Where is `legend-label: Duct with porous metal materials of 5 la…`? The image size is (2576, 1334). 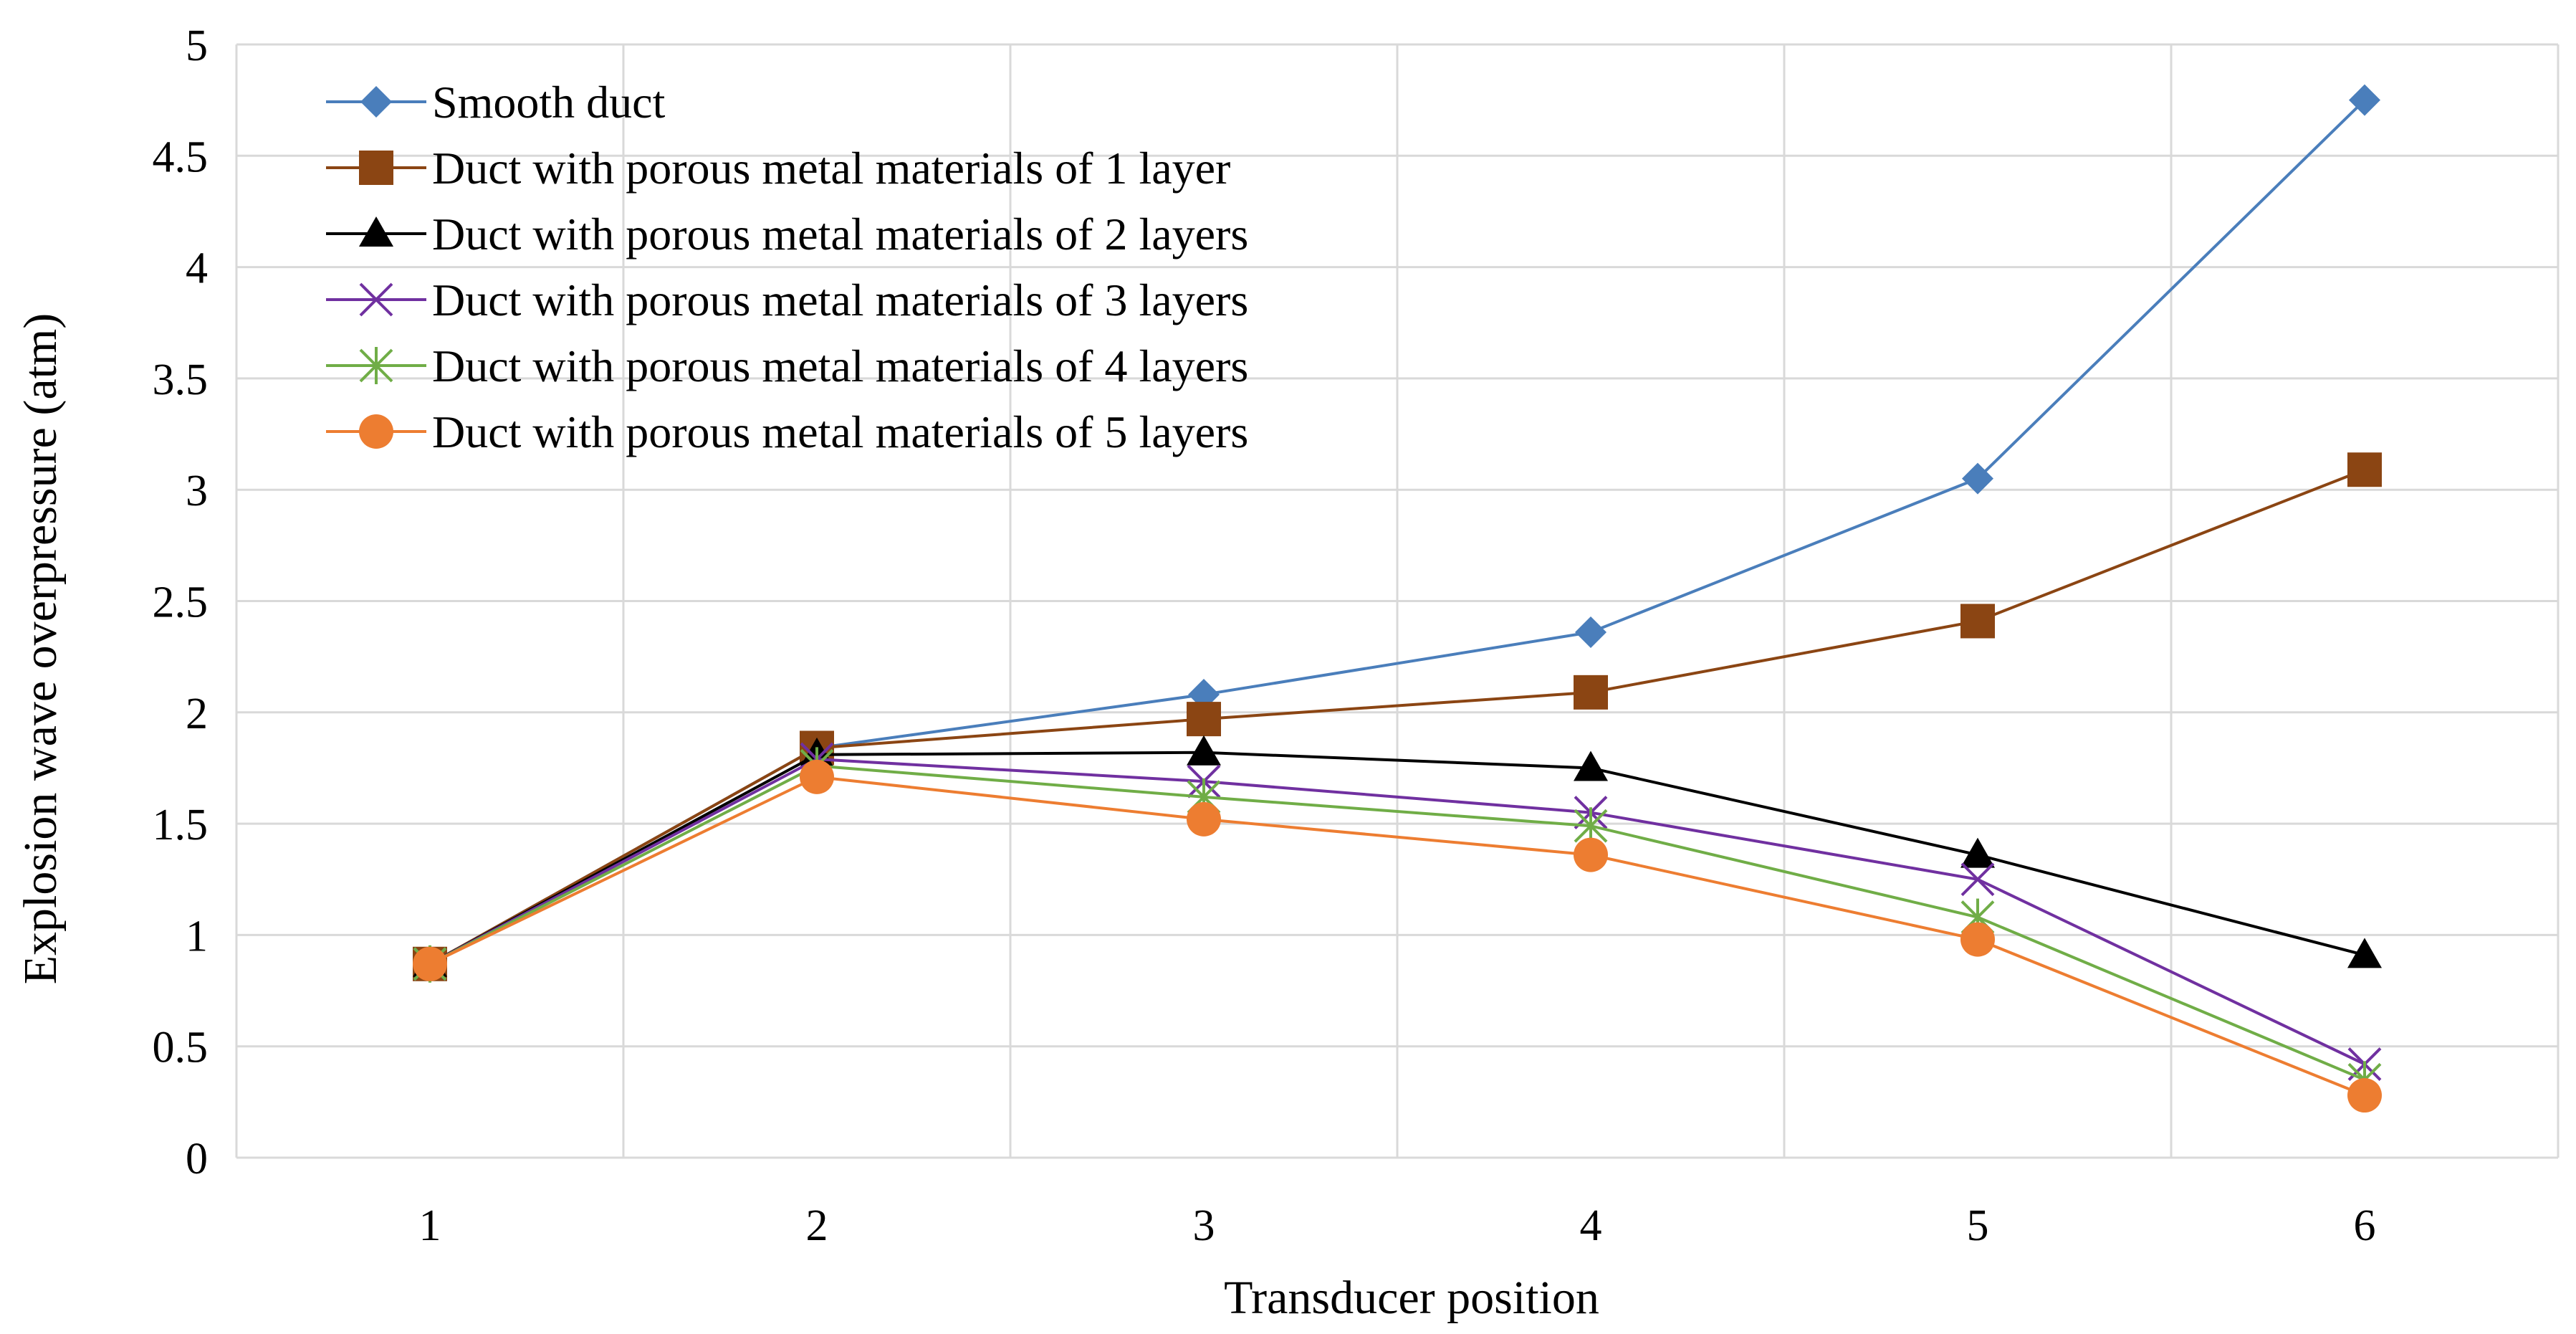 legend-label: Duct with porous metal materials of 5 la… is located at coordinates (840, 431).